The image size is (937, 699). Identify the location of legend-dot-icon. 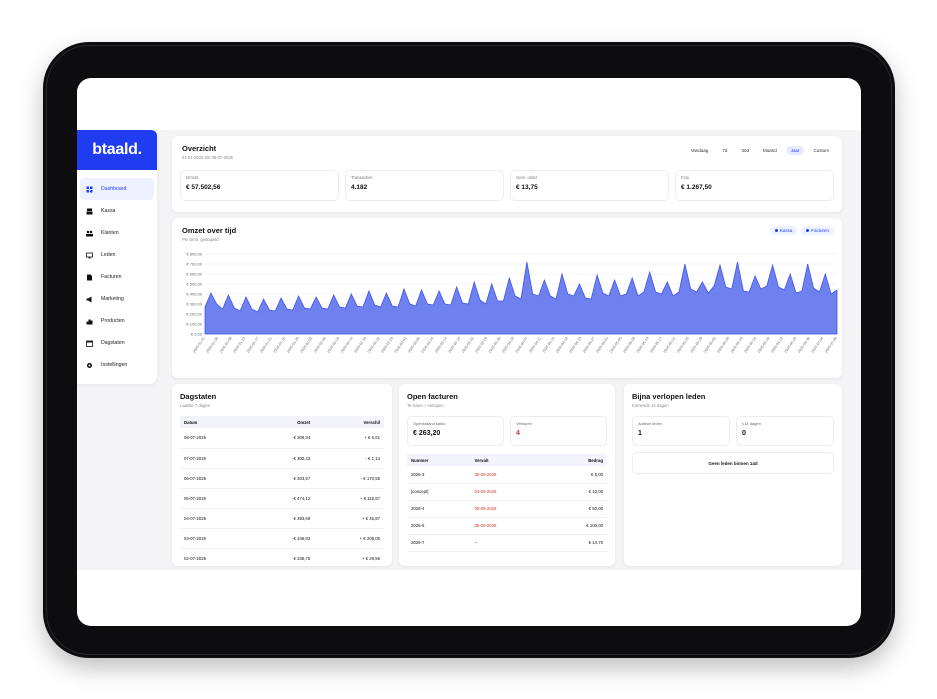
(776, 230).